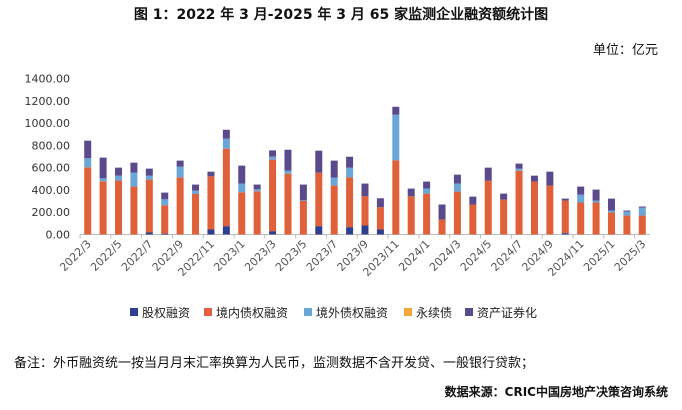  Describe the element at coordinates (434, 313) in the screenshot. I see `legend-label: 永续债` at that location.